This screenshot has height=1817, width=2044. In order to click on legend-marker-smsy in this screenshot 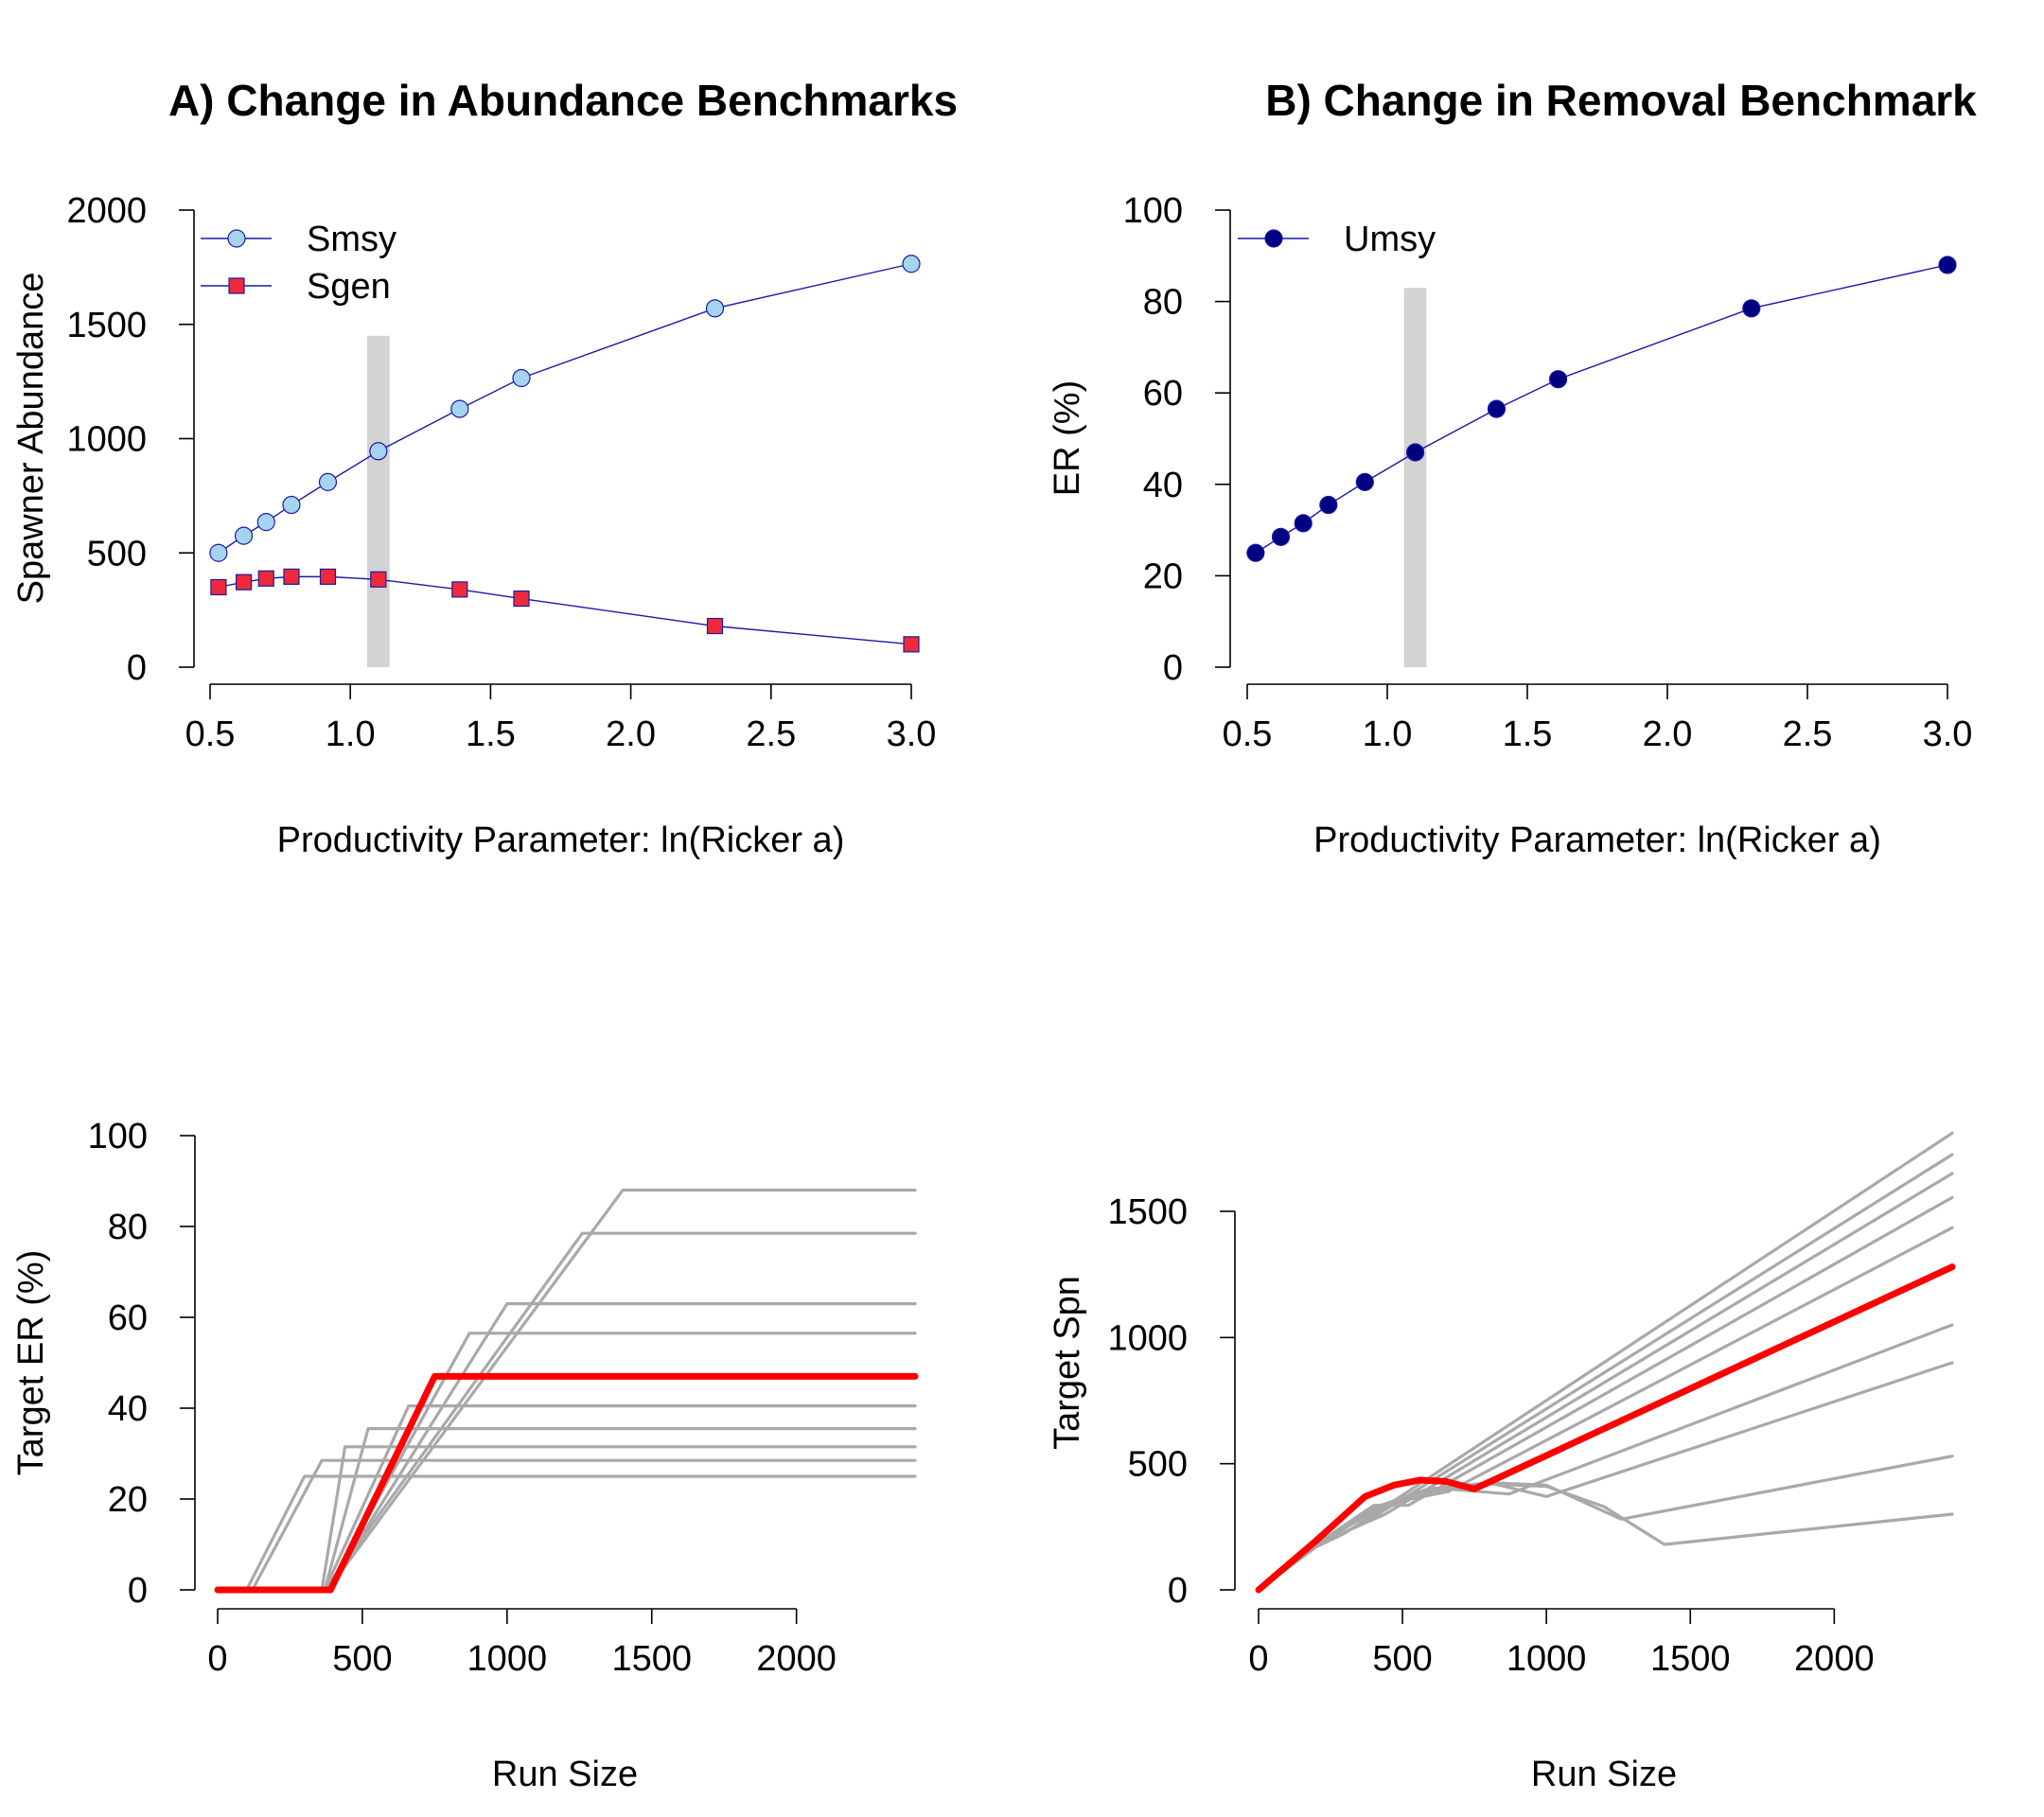, I will do `click(236, 238)`.